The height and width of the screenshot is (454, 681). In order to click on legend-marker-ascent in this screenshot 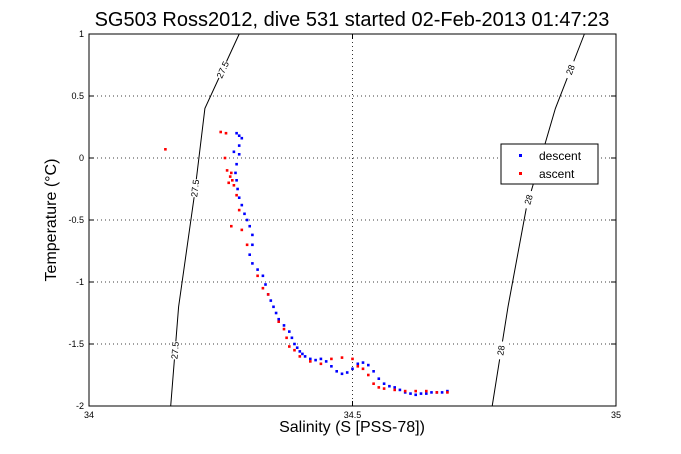, I will do `click(520, 173)`.